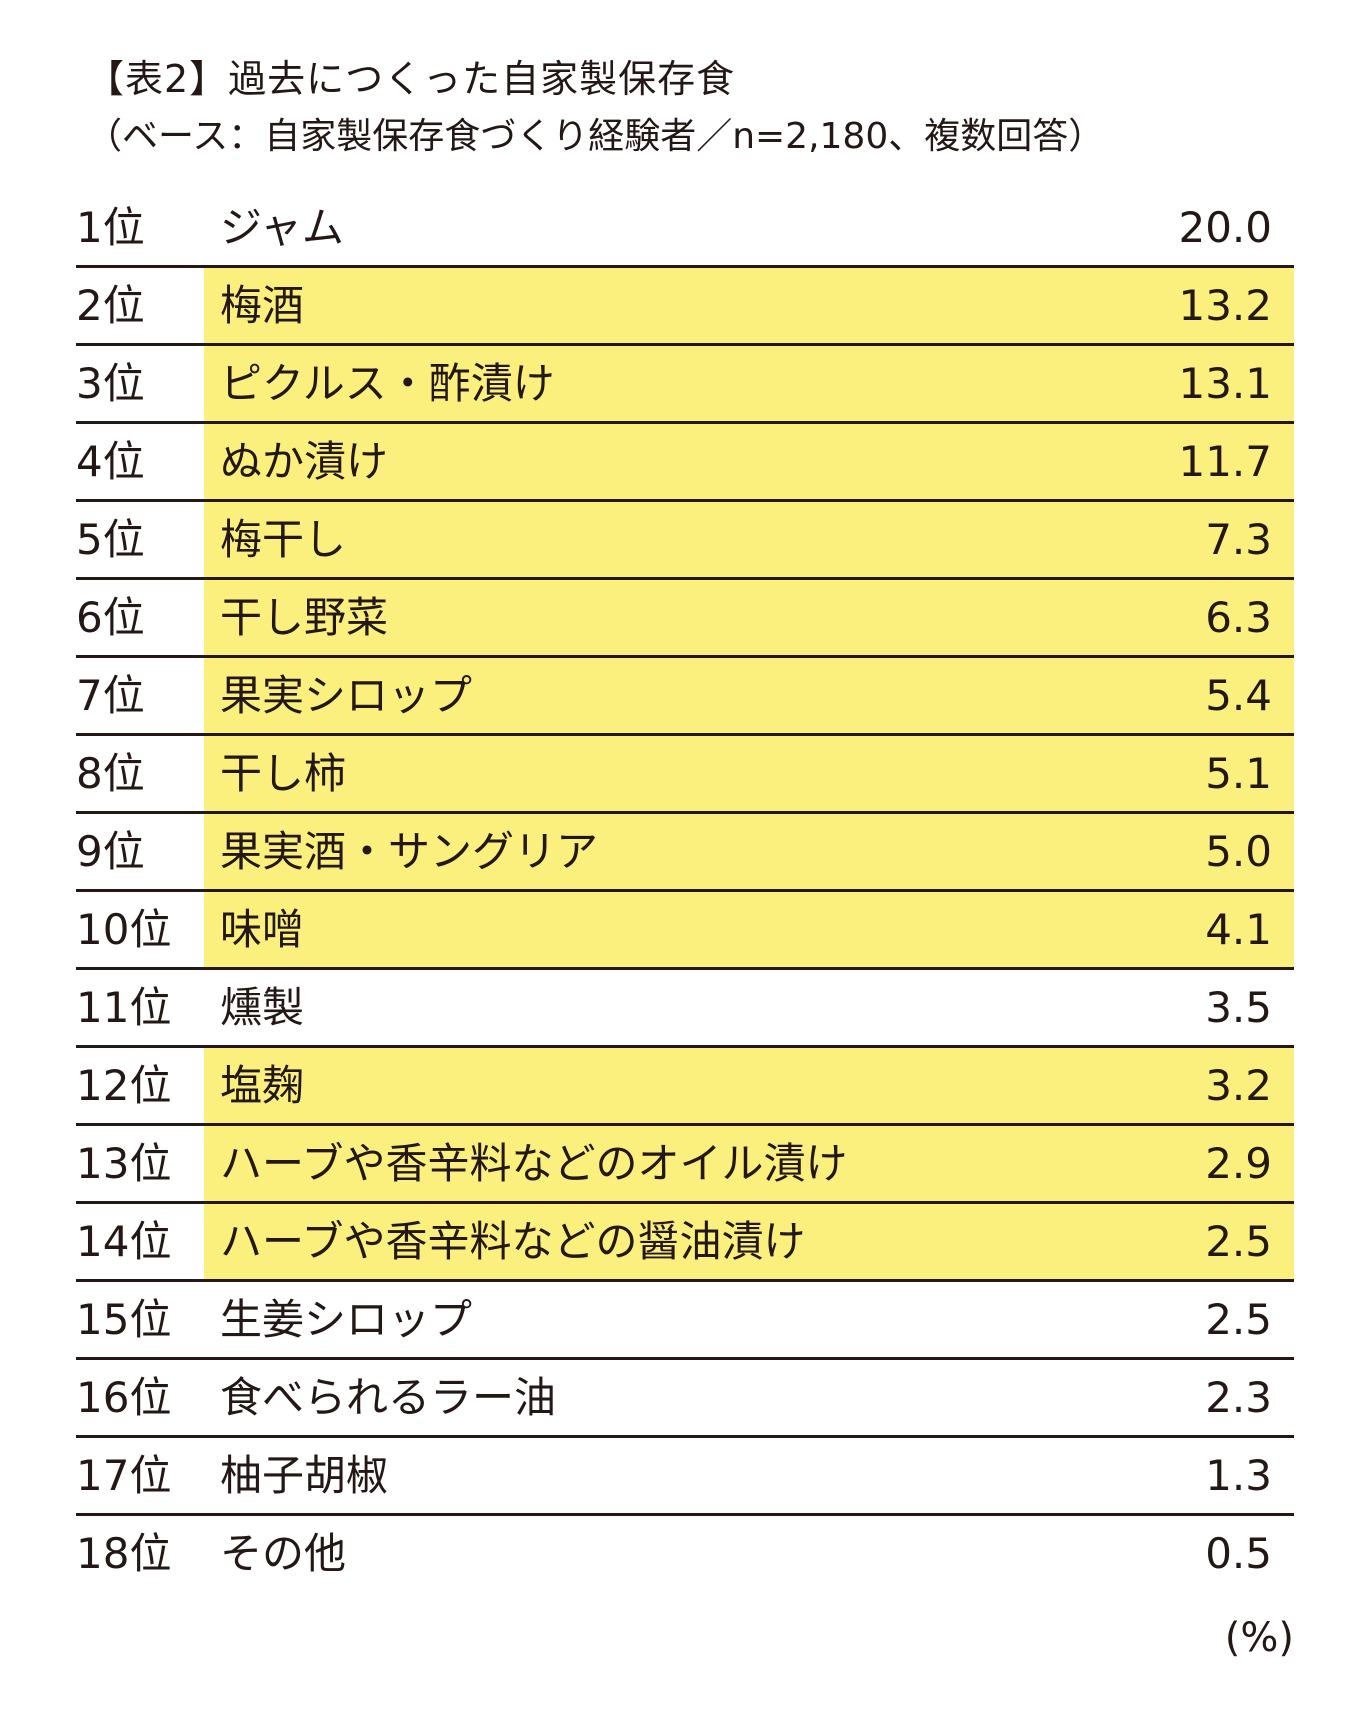 The image size is (1366, 1712). Describe the element at coordinates (685, 1321) in the screenshot. I see `table-row: 15位 生姜シロップ 2.5` at that location.